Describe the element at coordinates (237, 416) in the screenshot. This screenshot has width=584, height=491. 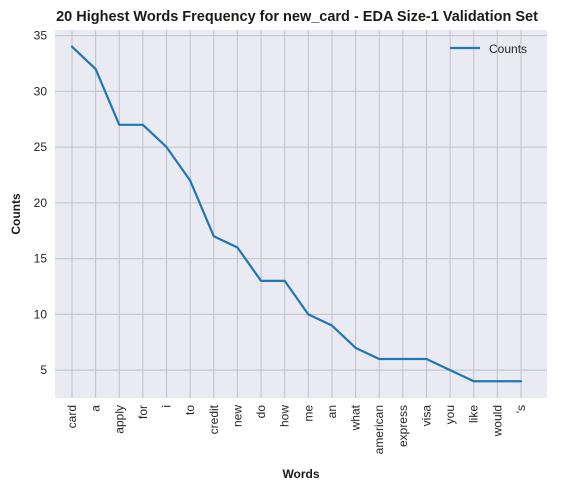
I see `x-tick-label: new` at that location.